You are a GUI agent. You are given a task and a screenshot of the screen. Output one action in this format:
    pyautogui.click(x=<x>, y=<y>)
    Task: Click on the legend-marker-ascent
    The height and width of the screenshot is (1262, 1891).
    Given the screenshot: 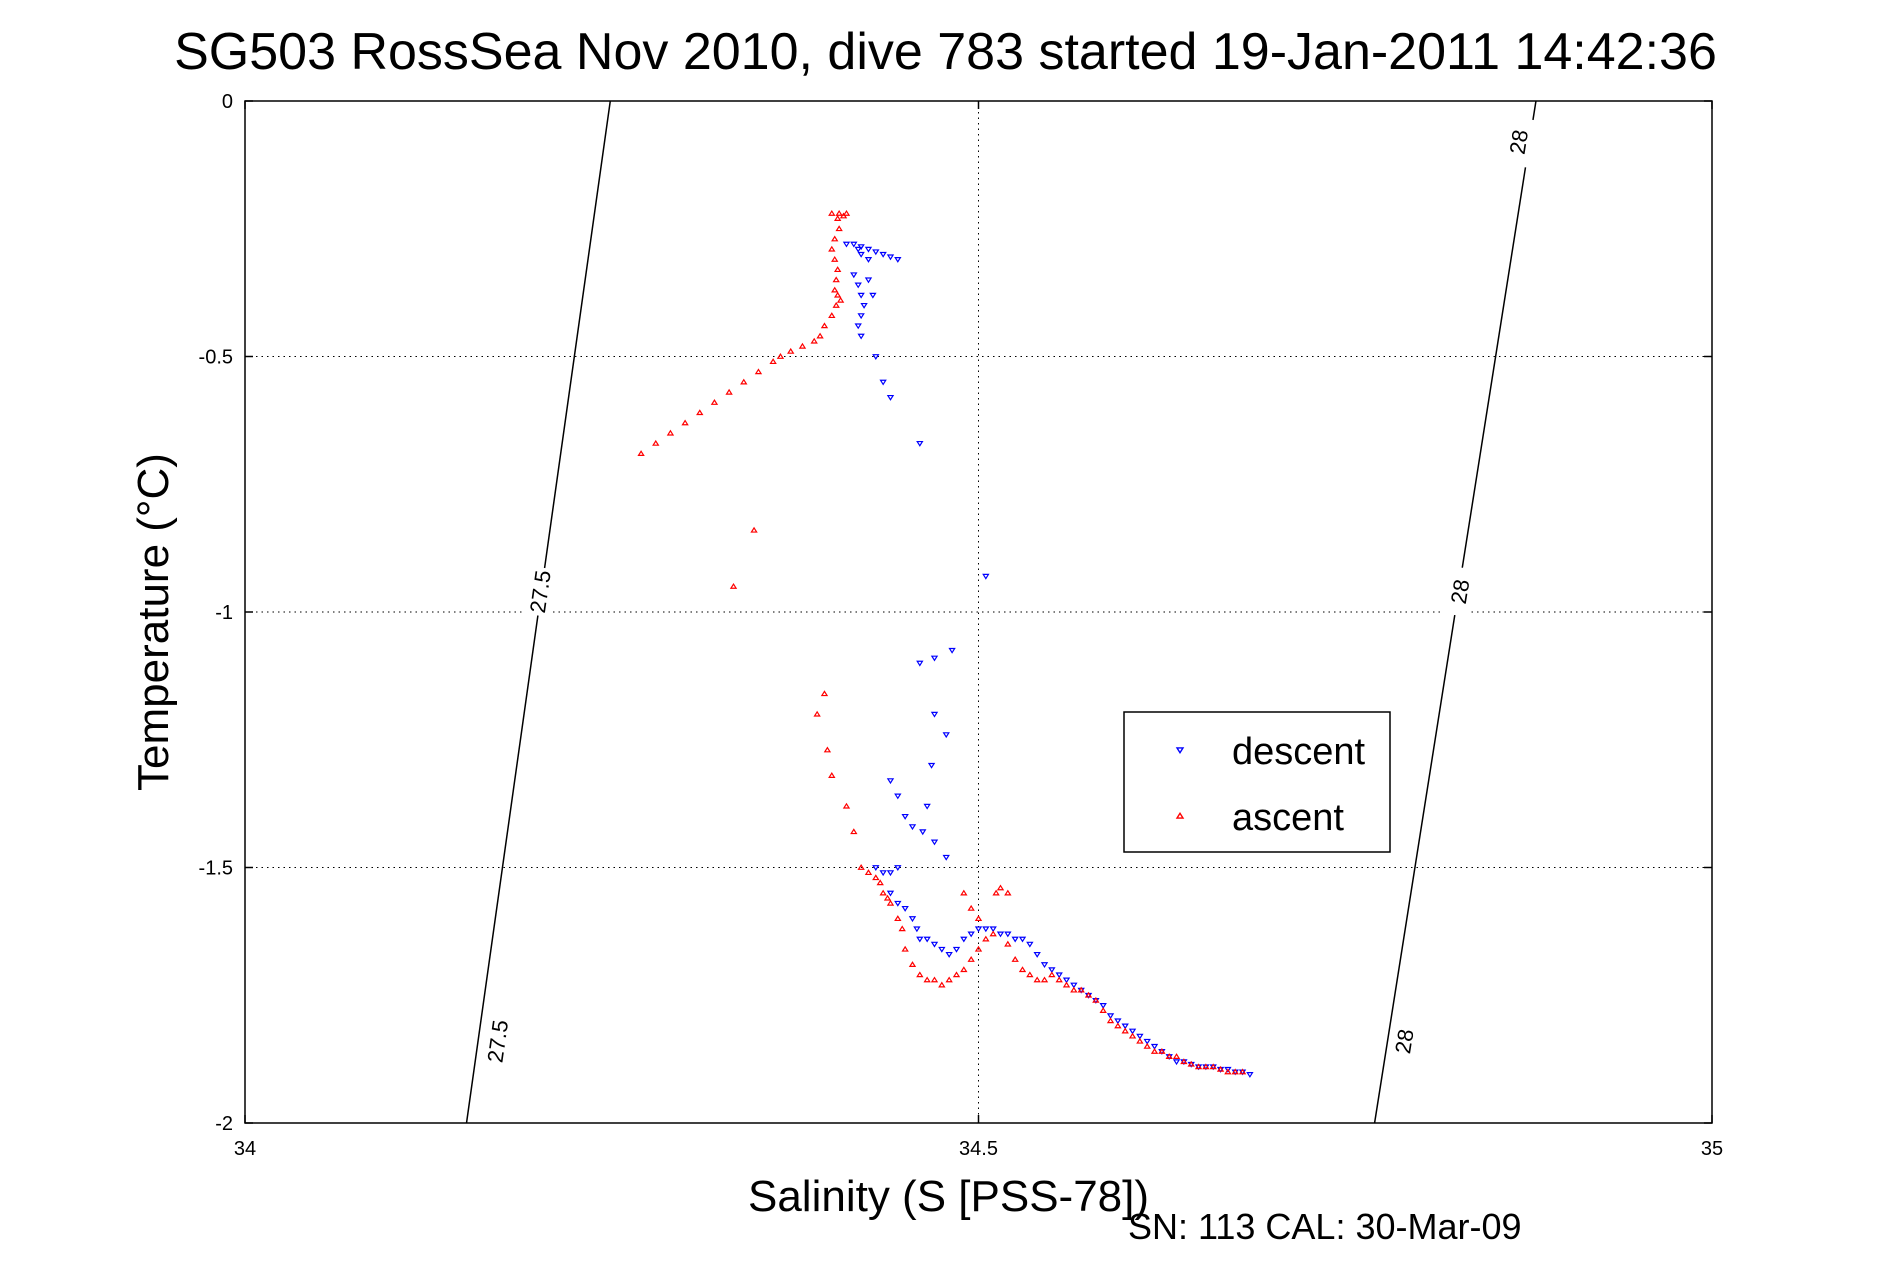 What is the action you would take?
    pyautogui.click(x=1180, y=815)
    